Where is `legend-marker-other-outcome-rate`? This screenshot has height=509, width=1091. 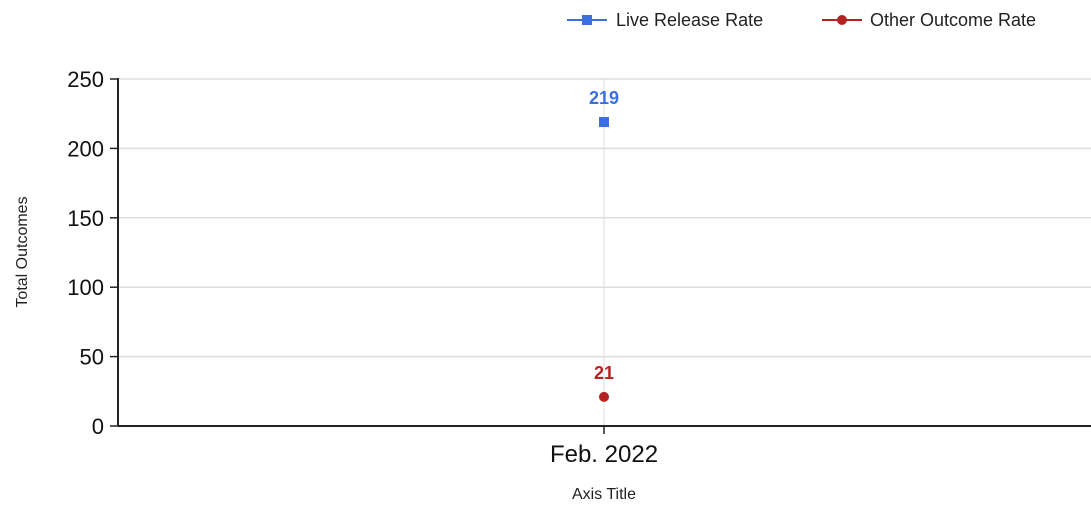
legend-marker-other-outcome-rate is located at coordinates (842, 20).